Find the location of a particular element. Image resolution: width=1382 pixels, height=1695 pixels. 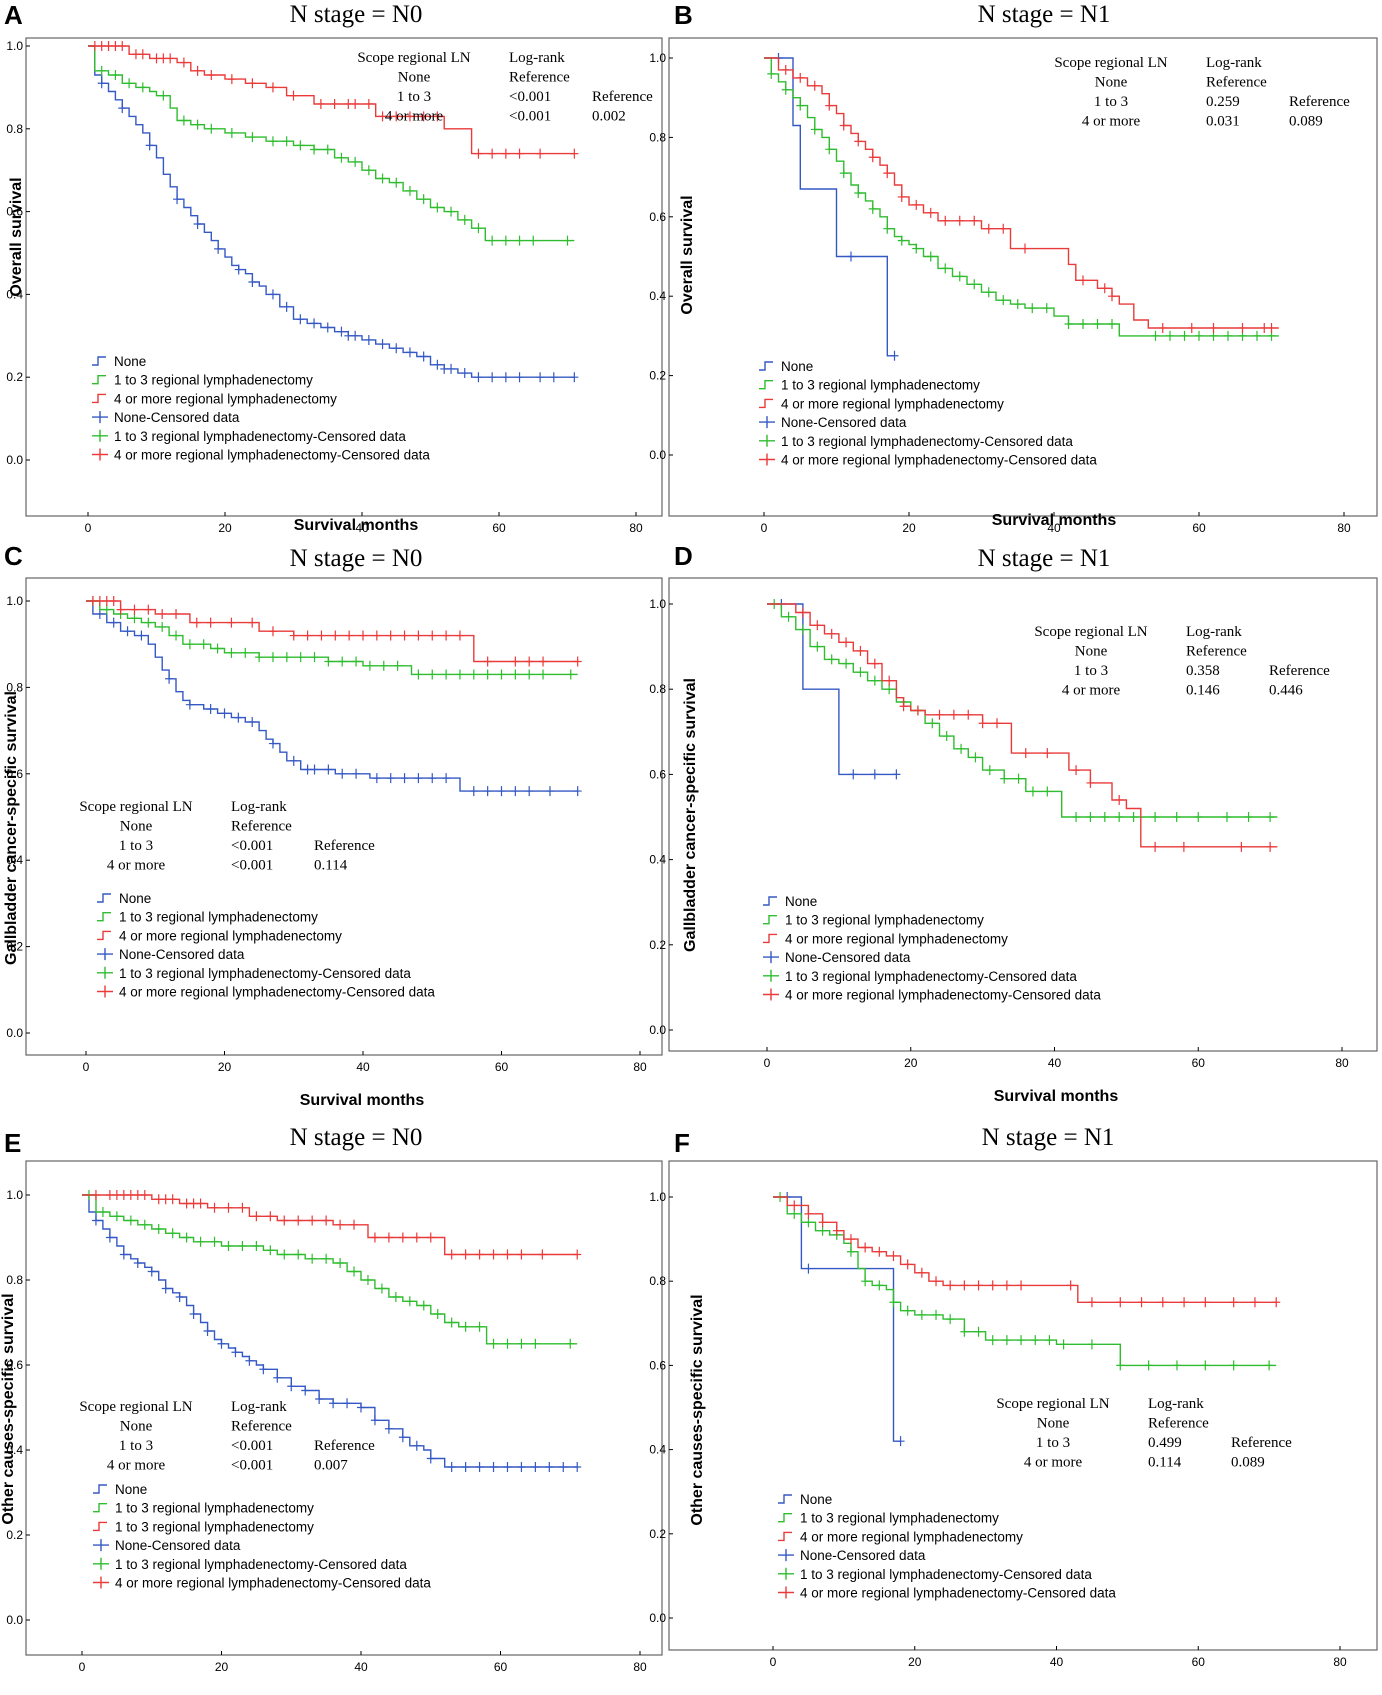

logrank-row-label: 1 to 3 is located at coordinates (414, 97).